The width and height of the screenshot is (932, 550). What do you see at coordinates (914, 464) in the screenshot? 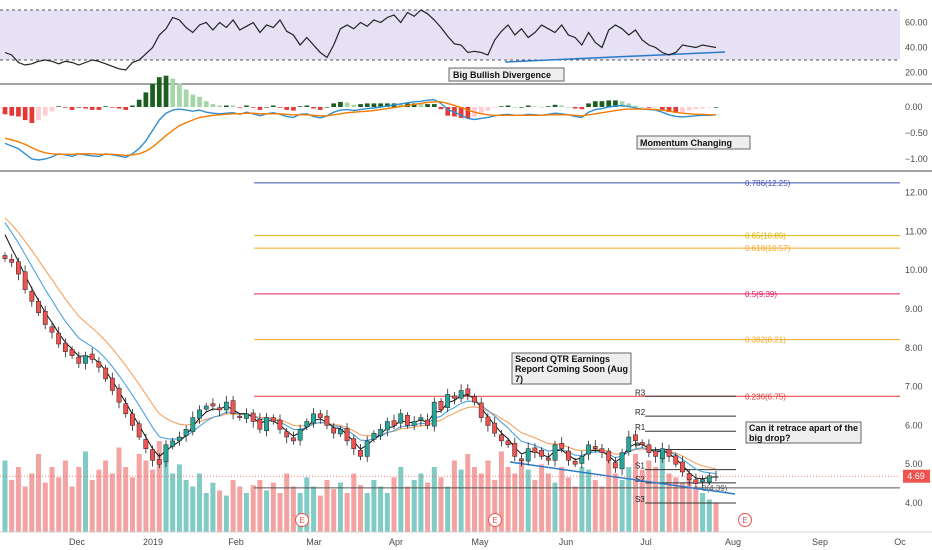
I see `price-tick-label: 5.00` at bounding box center [914, 464].